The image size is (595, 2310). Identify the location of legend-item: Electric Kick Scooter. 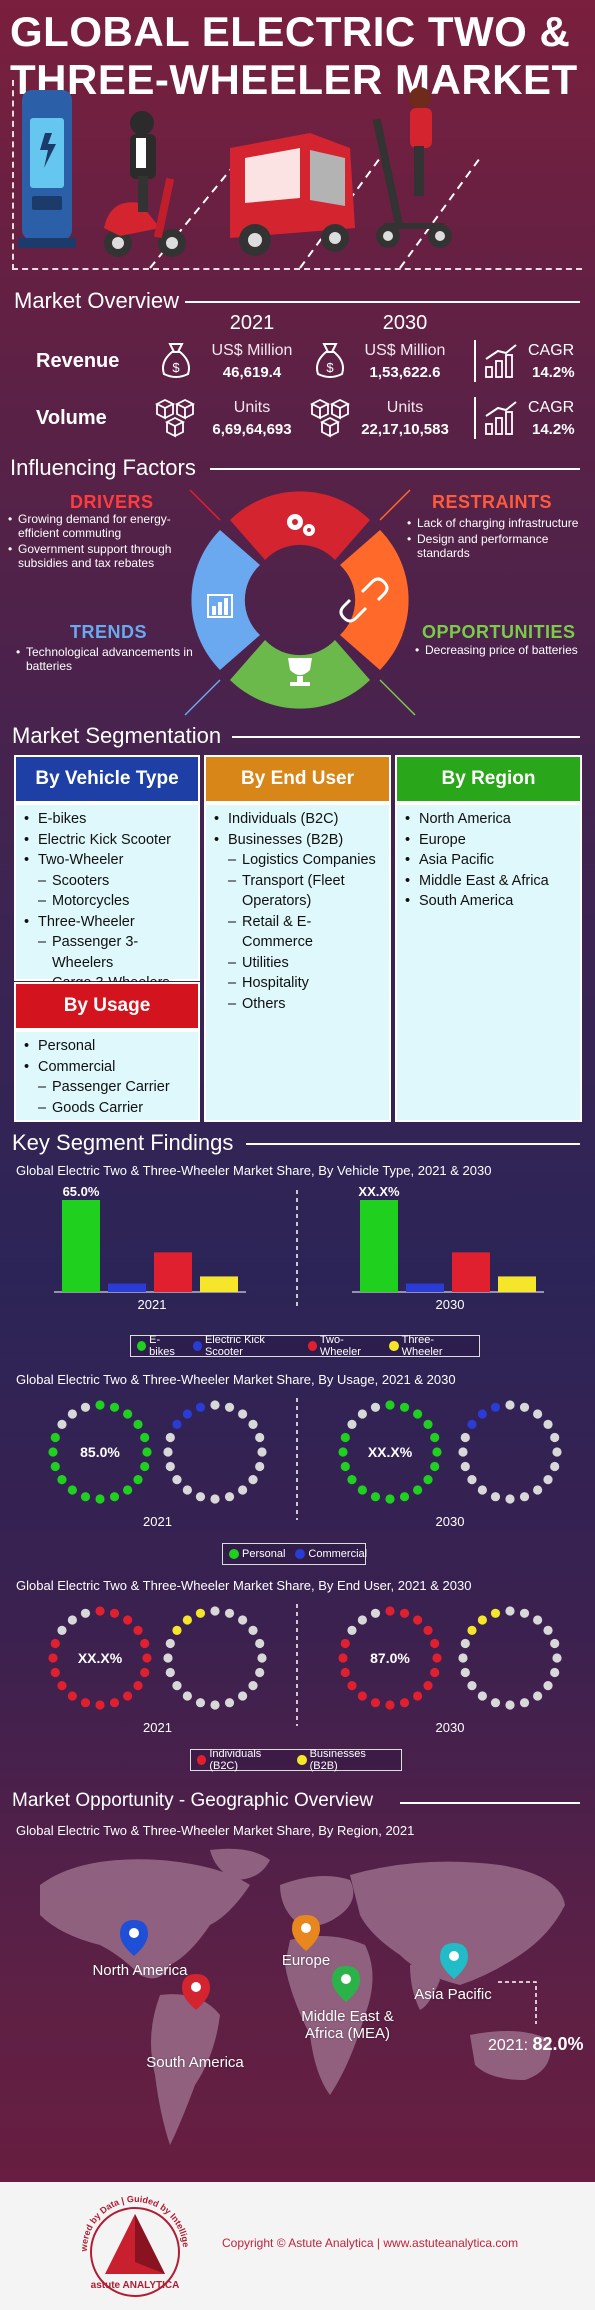
(245, 1346).